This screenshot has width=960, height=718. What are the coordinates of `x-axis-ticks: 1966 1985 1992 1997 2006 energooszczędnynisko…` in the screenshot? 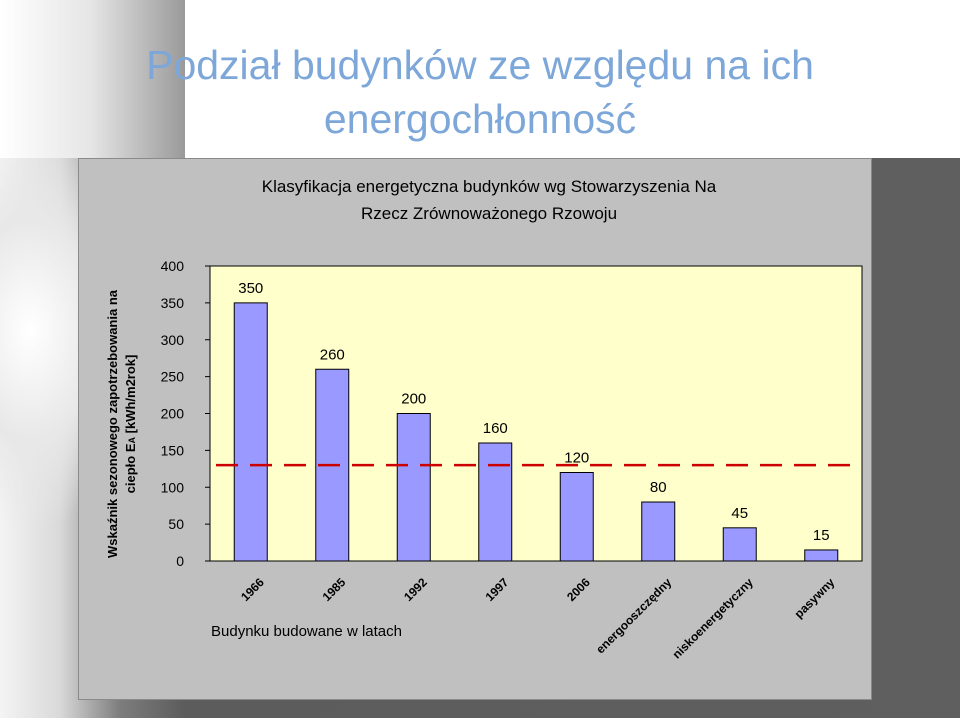 It's located at (538, 618).